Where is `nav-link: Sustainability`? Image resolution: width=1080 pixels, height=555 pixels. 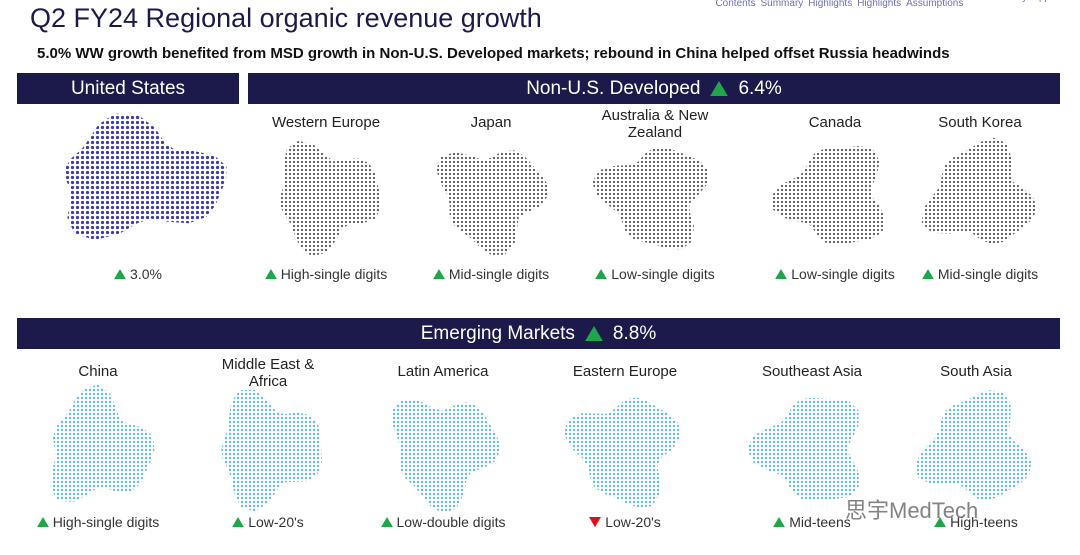
nav-link: Sustainability is located at coordinates (997, 1).